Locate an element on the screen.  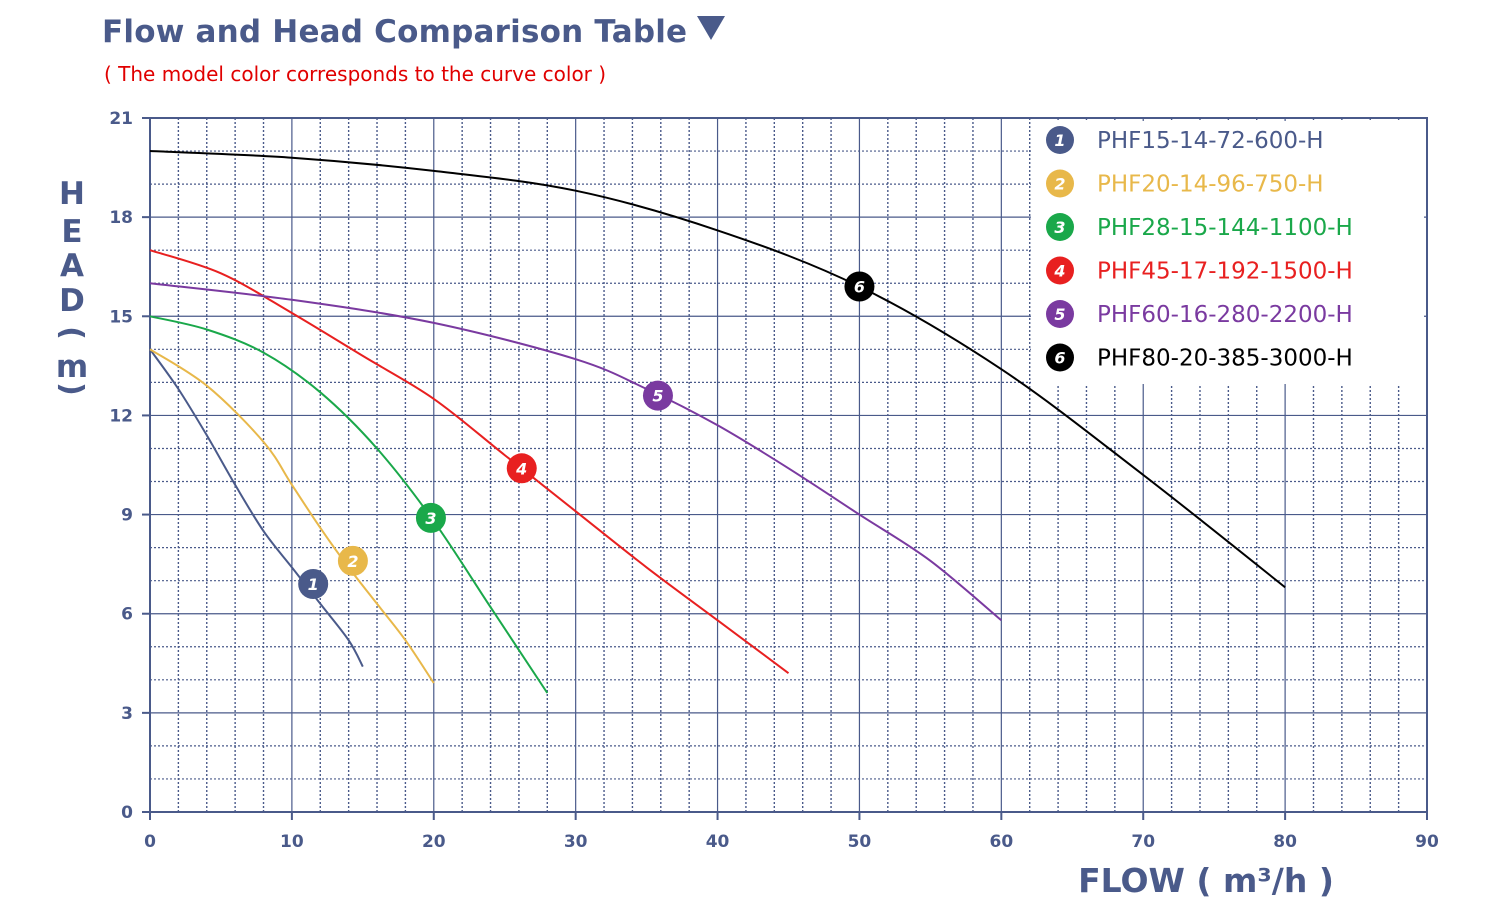
y-axis-title-char: m is located at coordinates (72, 367).